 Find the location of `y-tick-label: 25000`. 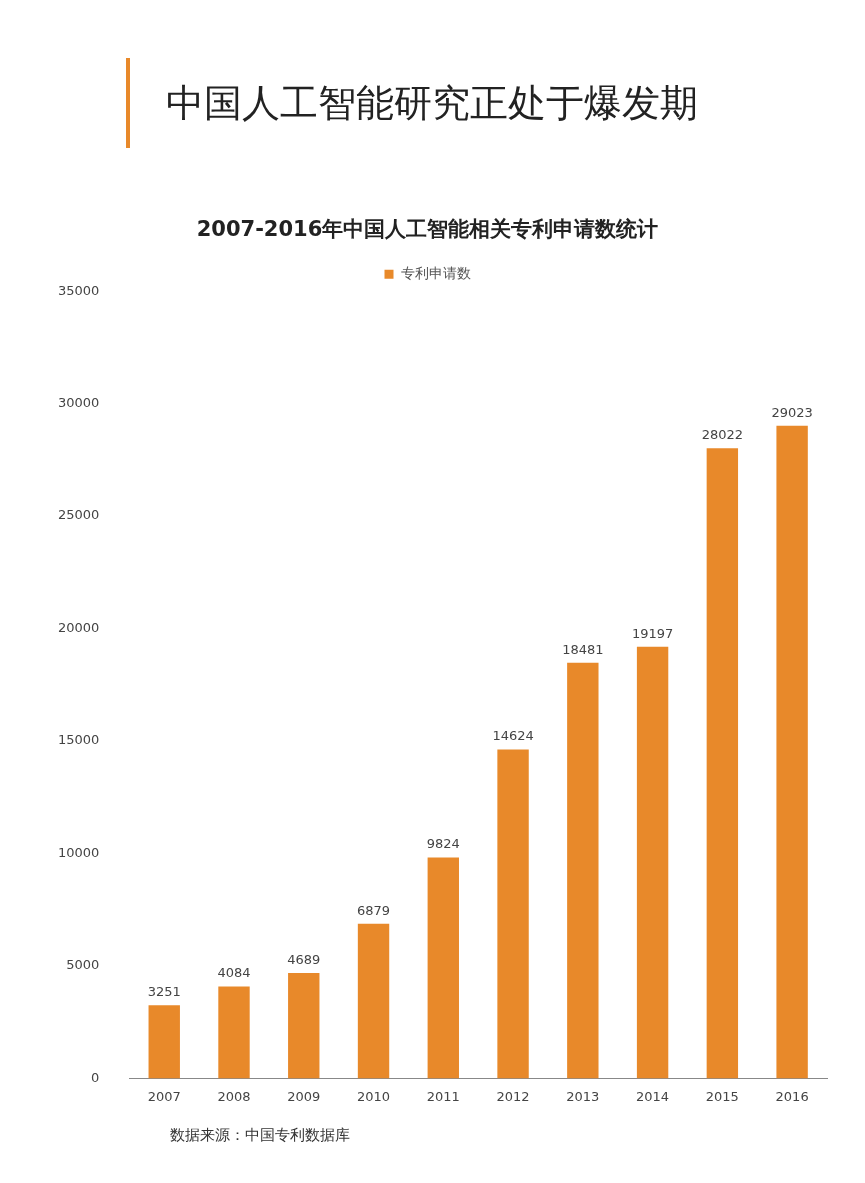

y-tick-label: 25000 is located at coordinates (79, 515).